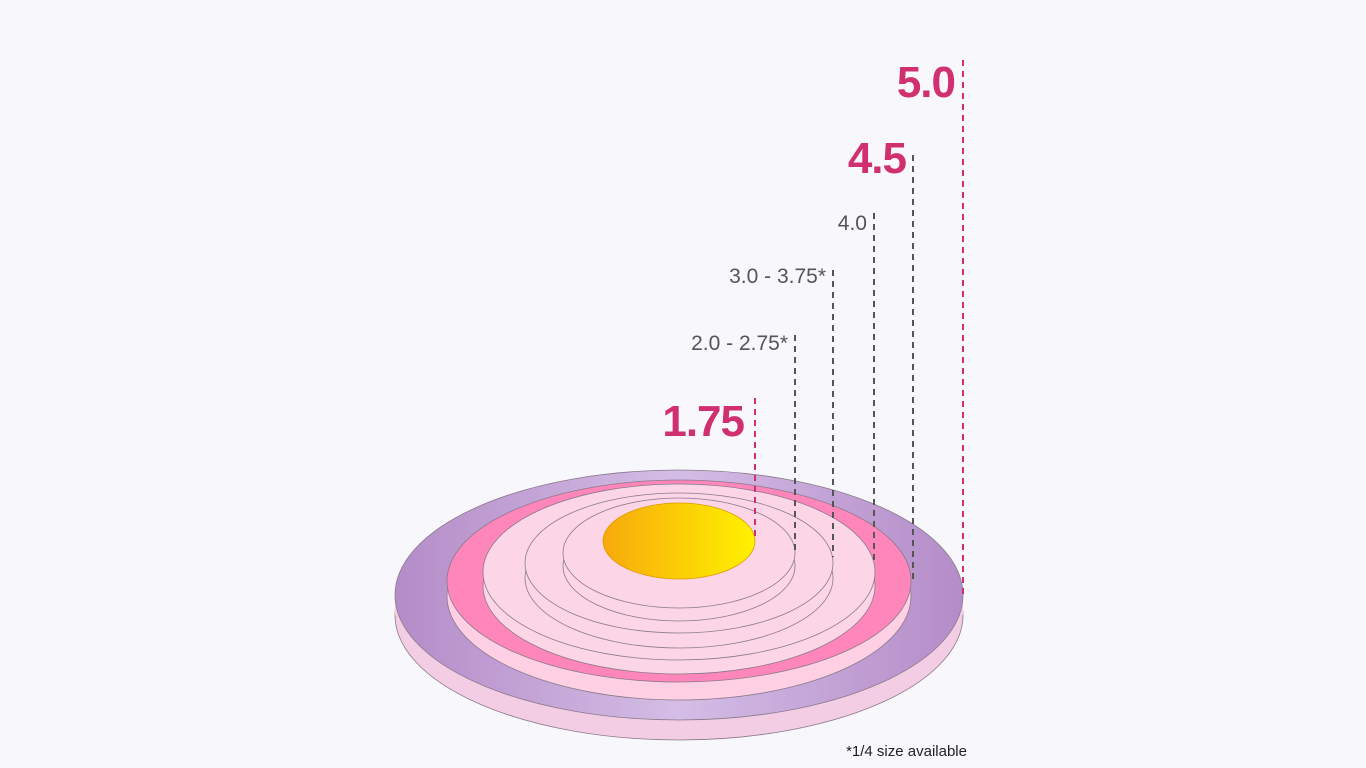 This screenshot has height=768, width=1366. Describe the element at coordinates (926, 82) in the screenshot. I see `size-label: 5.0` at that location.